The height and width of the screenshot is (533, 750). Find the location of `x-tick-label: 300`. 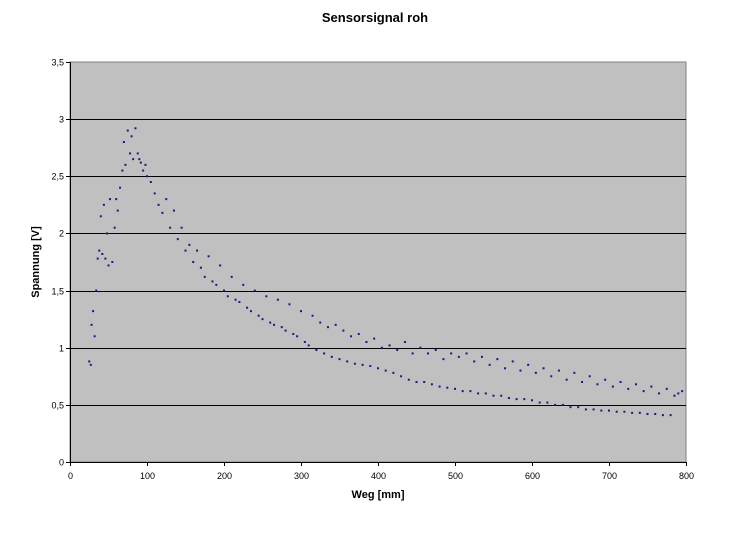

x-tick-label: 300 is located at coordinates (301, 476).